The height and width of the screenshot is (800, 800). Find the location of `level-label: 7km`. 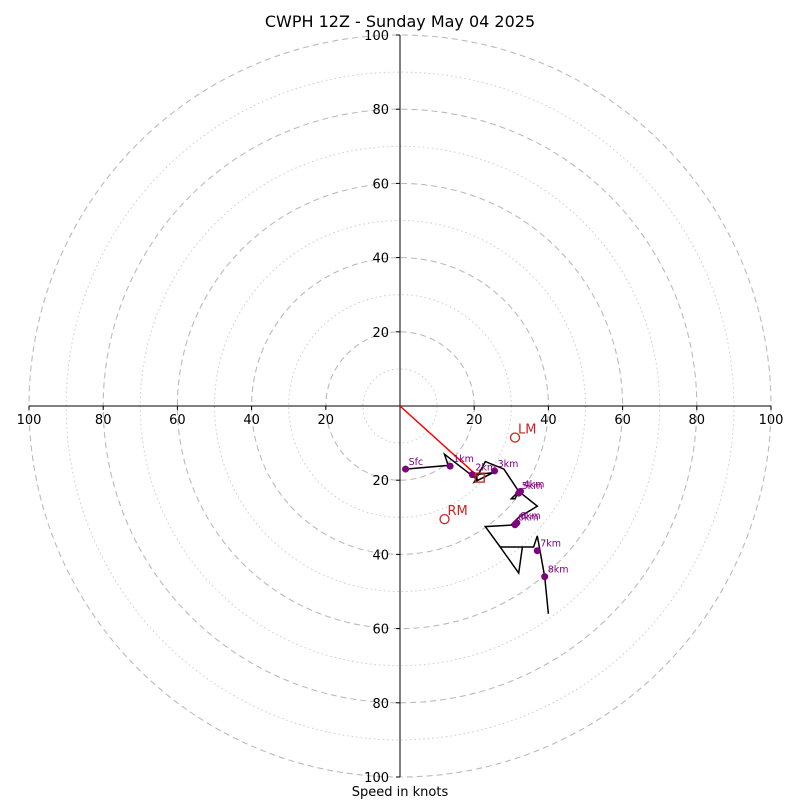

level-label: 7km is located at coordinates (550, 544).